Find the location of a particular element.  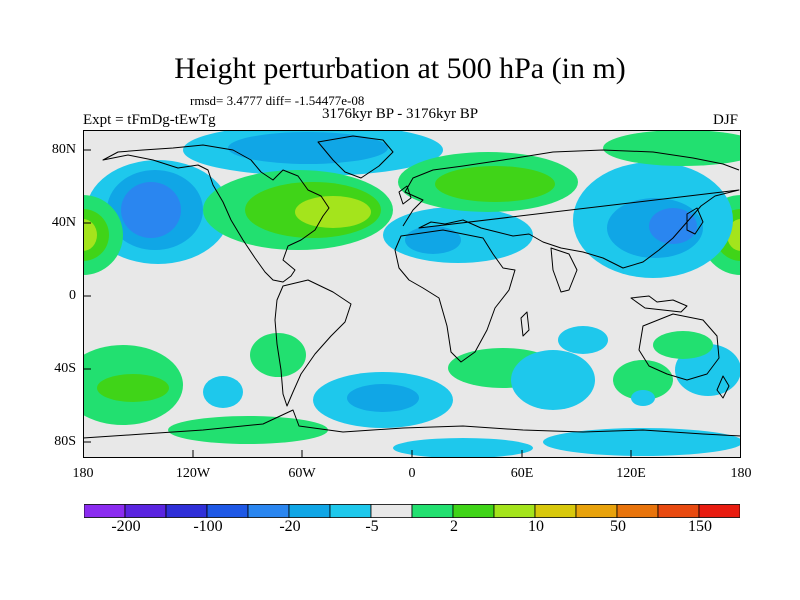

colorbar is located at coordinates (412, 511).